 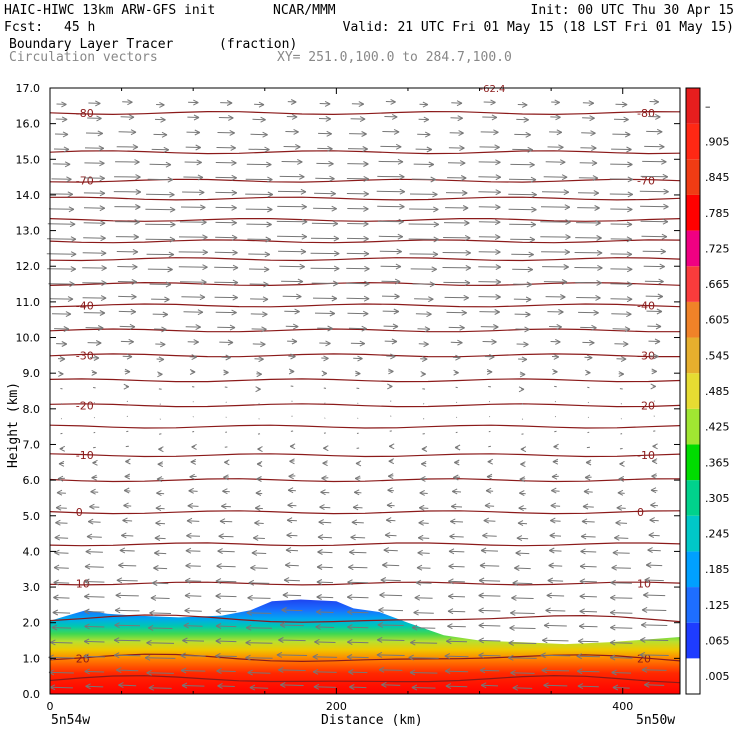 What do you see at coordinates (717, 427) in the screenshot?
I see `colorbar-label: .425` at bounding box center [717, 427].